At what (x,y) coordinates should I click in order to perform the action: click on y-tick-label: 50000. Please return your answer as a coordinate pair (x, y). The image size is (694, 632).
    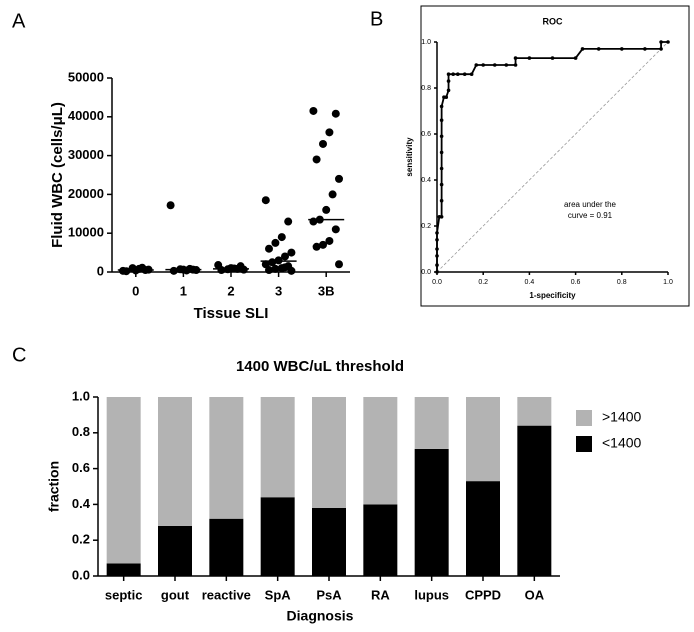
    Looking at the image, I should click on (86, 76).